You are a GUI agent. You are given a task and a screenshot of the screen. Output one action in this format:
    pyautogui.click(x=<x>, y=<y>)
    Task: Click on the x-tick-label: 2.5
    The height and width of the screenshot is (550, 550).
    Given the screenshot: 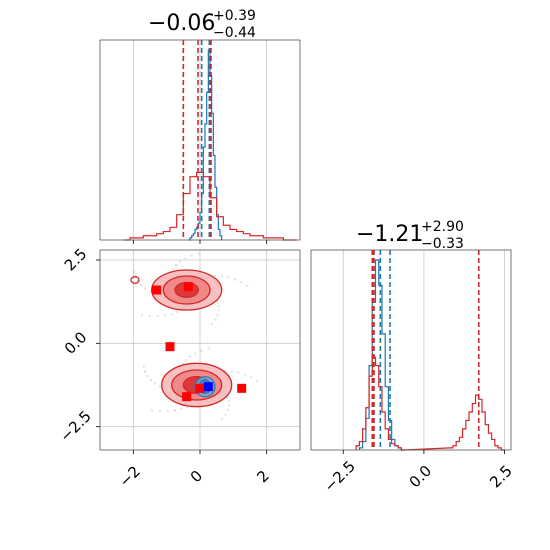 What is the action you would take?
    pyautogui.click(x=501, y=477)
    